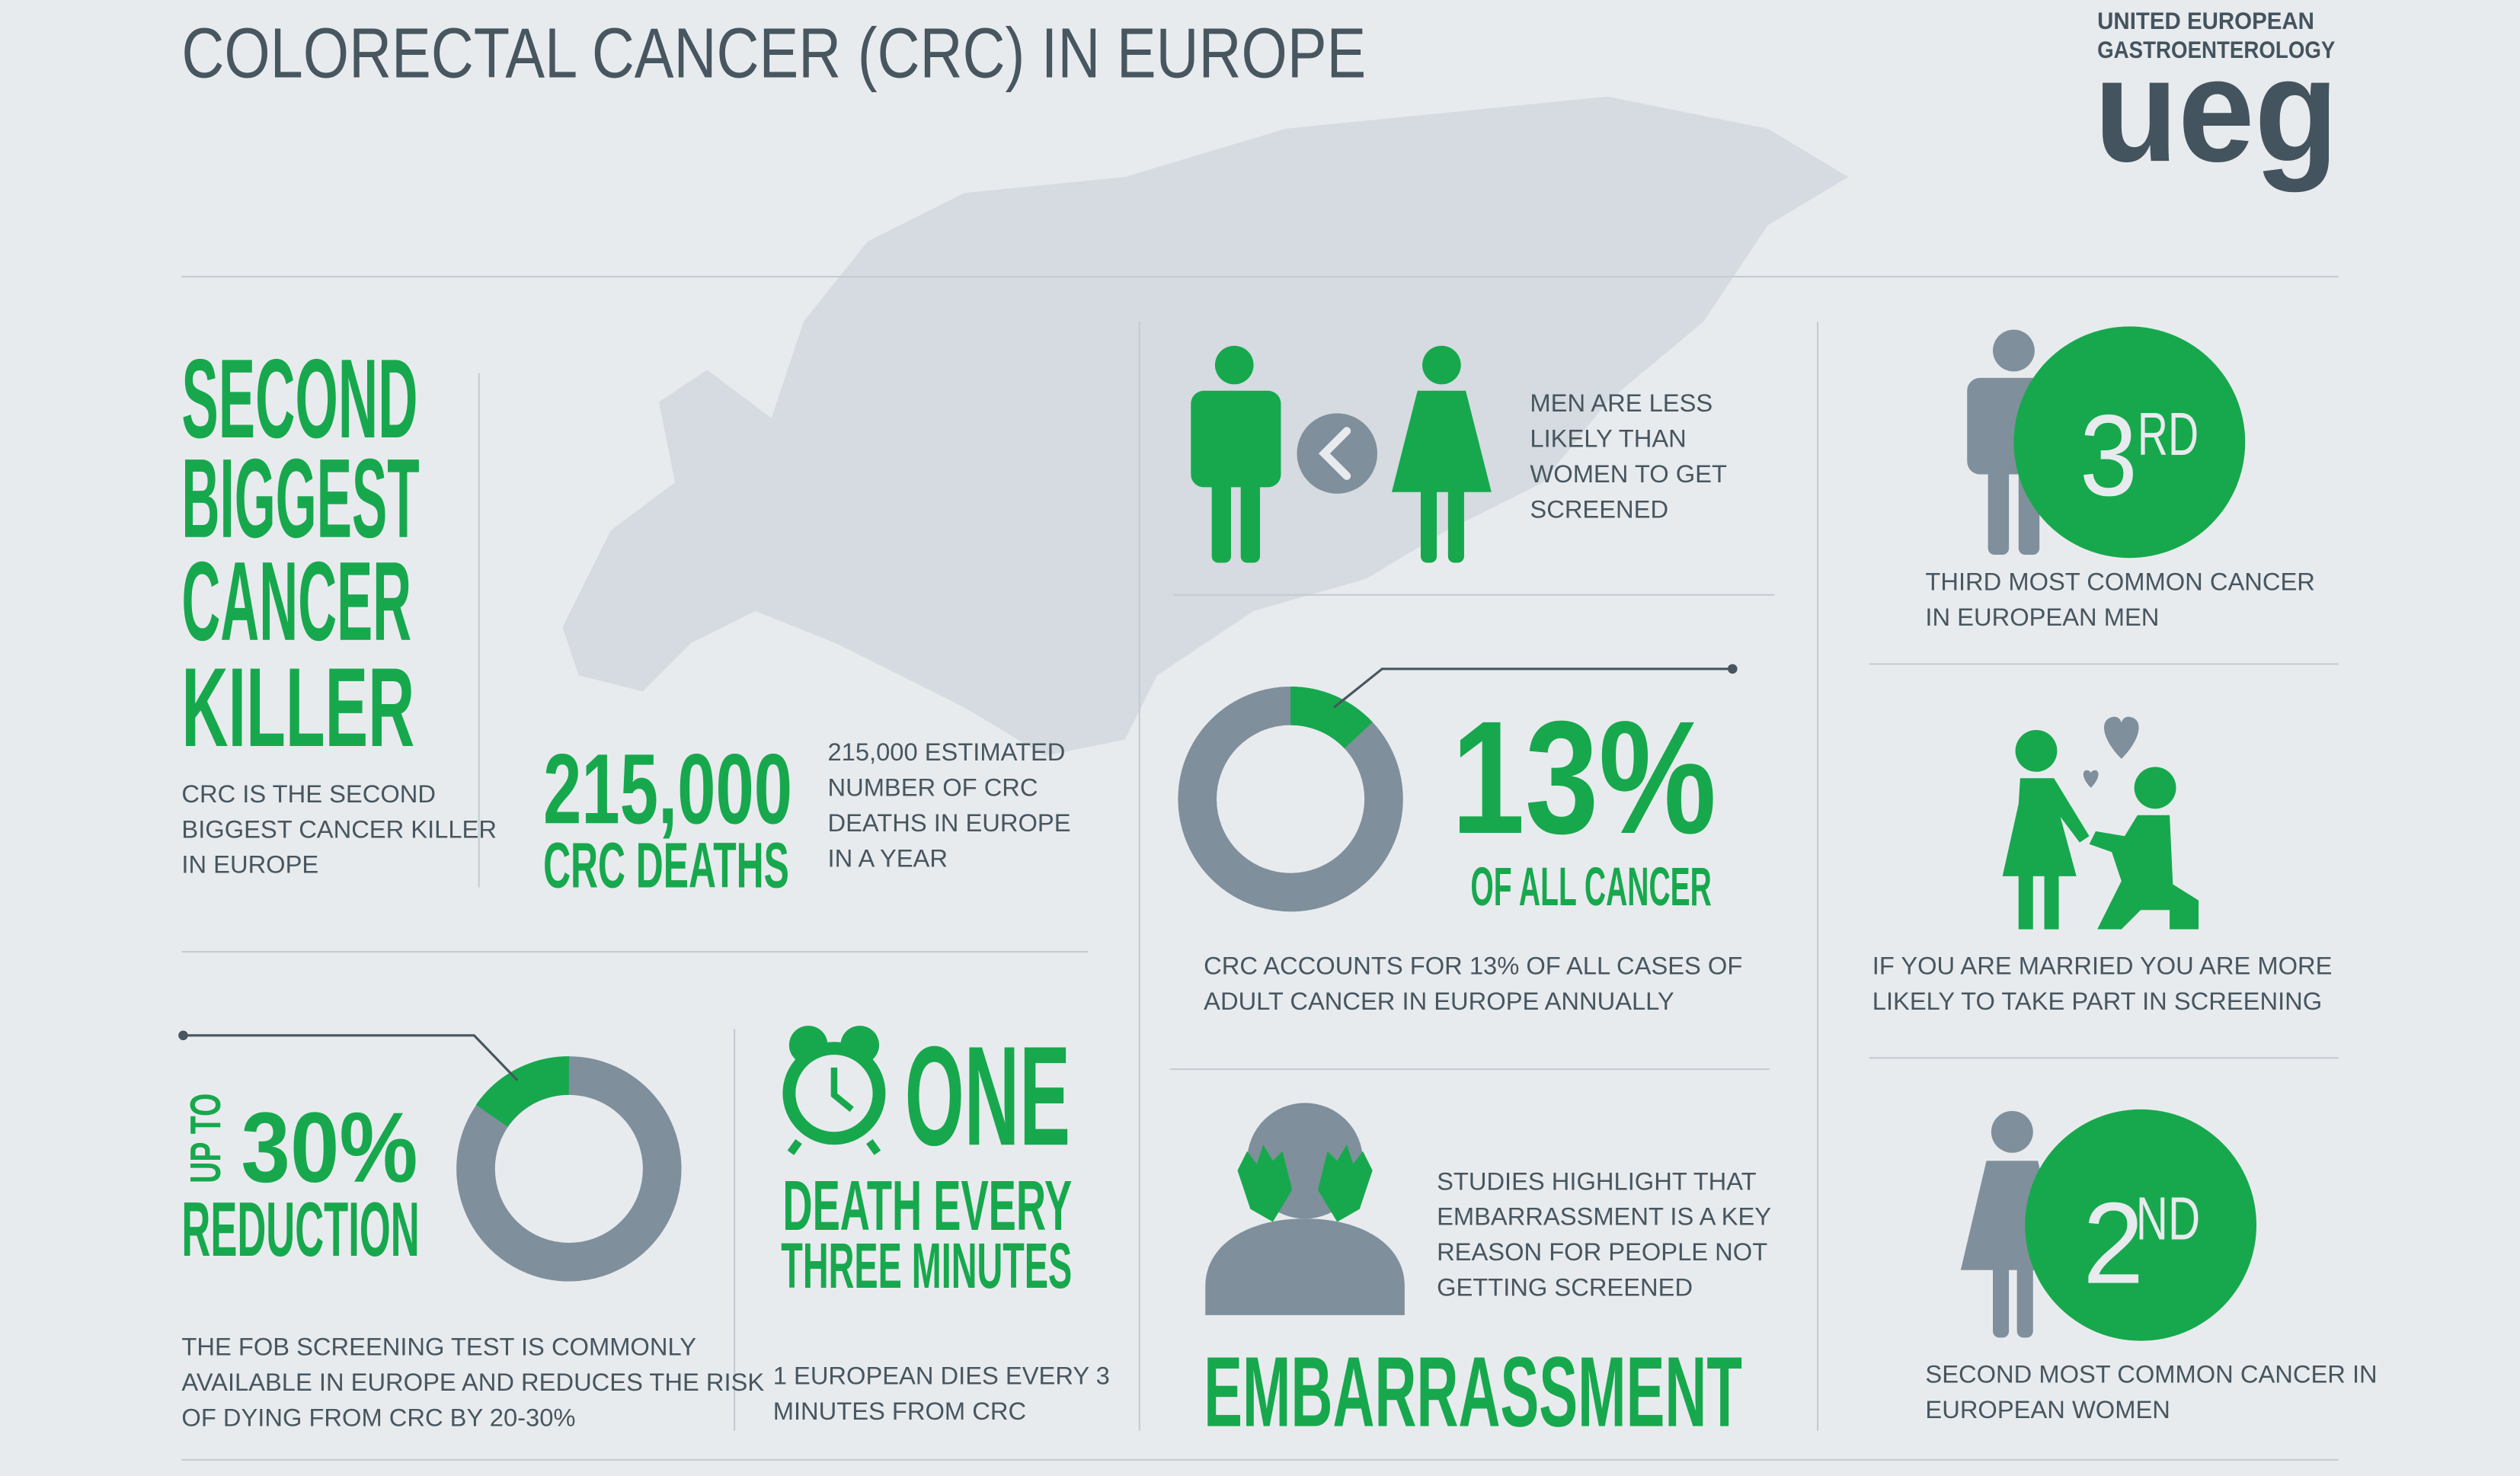 This screenshot has height=1476, width=2520. I want to click on clock-icon, so click(834, 1090).